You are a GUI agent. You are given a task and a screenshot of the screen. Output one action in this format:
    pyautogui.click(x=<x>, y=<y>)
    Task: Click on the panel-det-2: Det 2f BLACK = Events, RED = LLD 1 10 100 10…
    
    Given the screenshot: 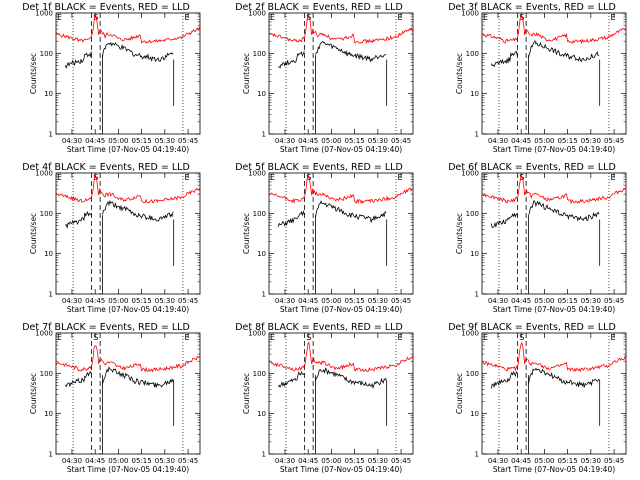 What is the action you would take?
    pyautogui.click(x=324, y=78)
    